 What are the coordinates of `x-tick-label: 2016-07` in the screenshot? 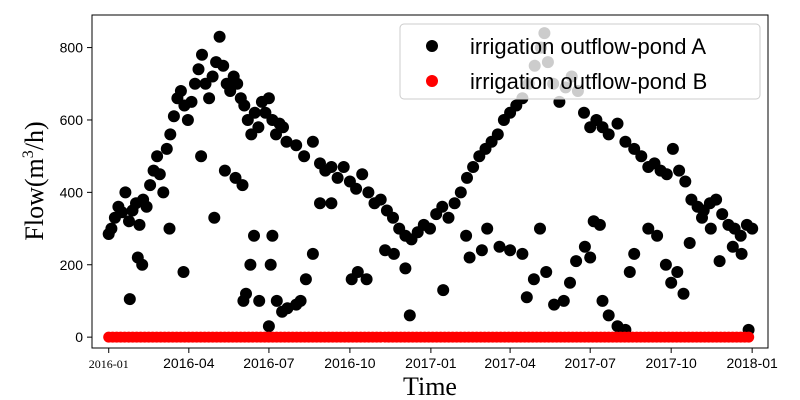 It's located at (269, 363).